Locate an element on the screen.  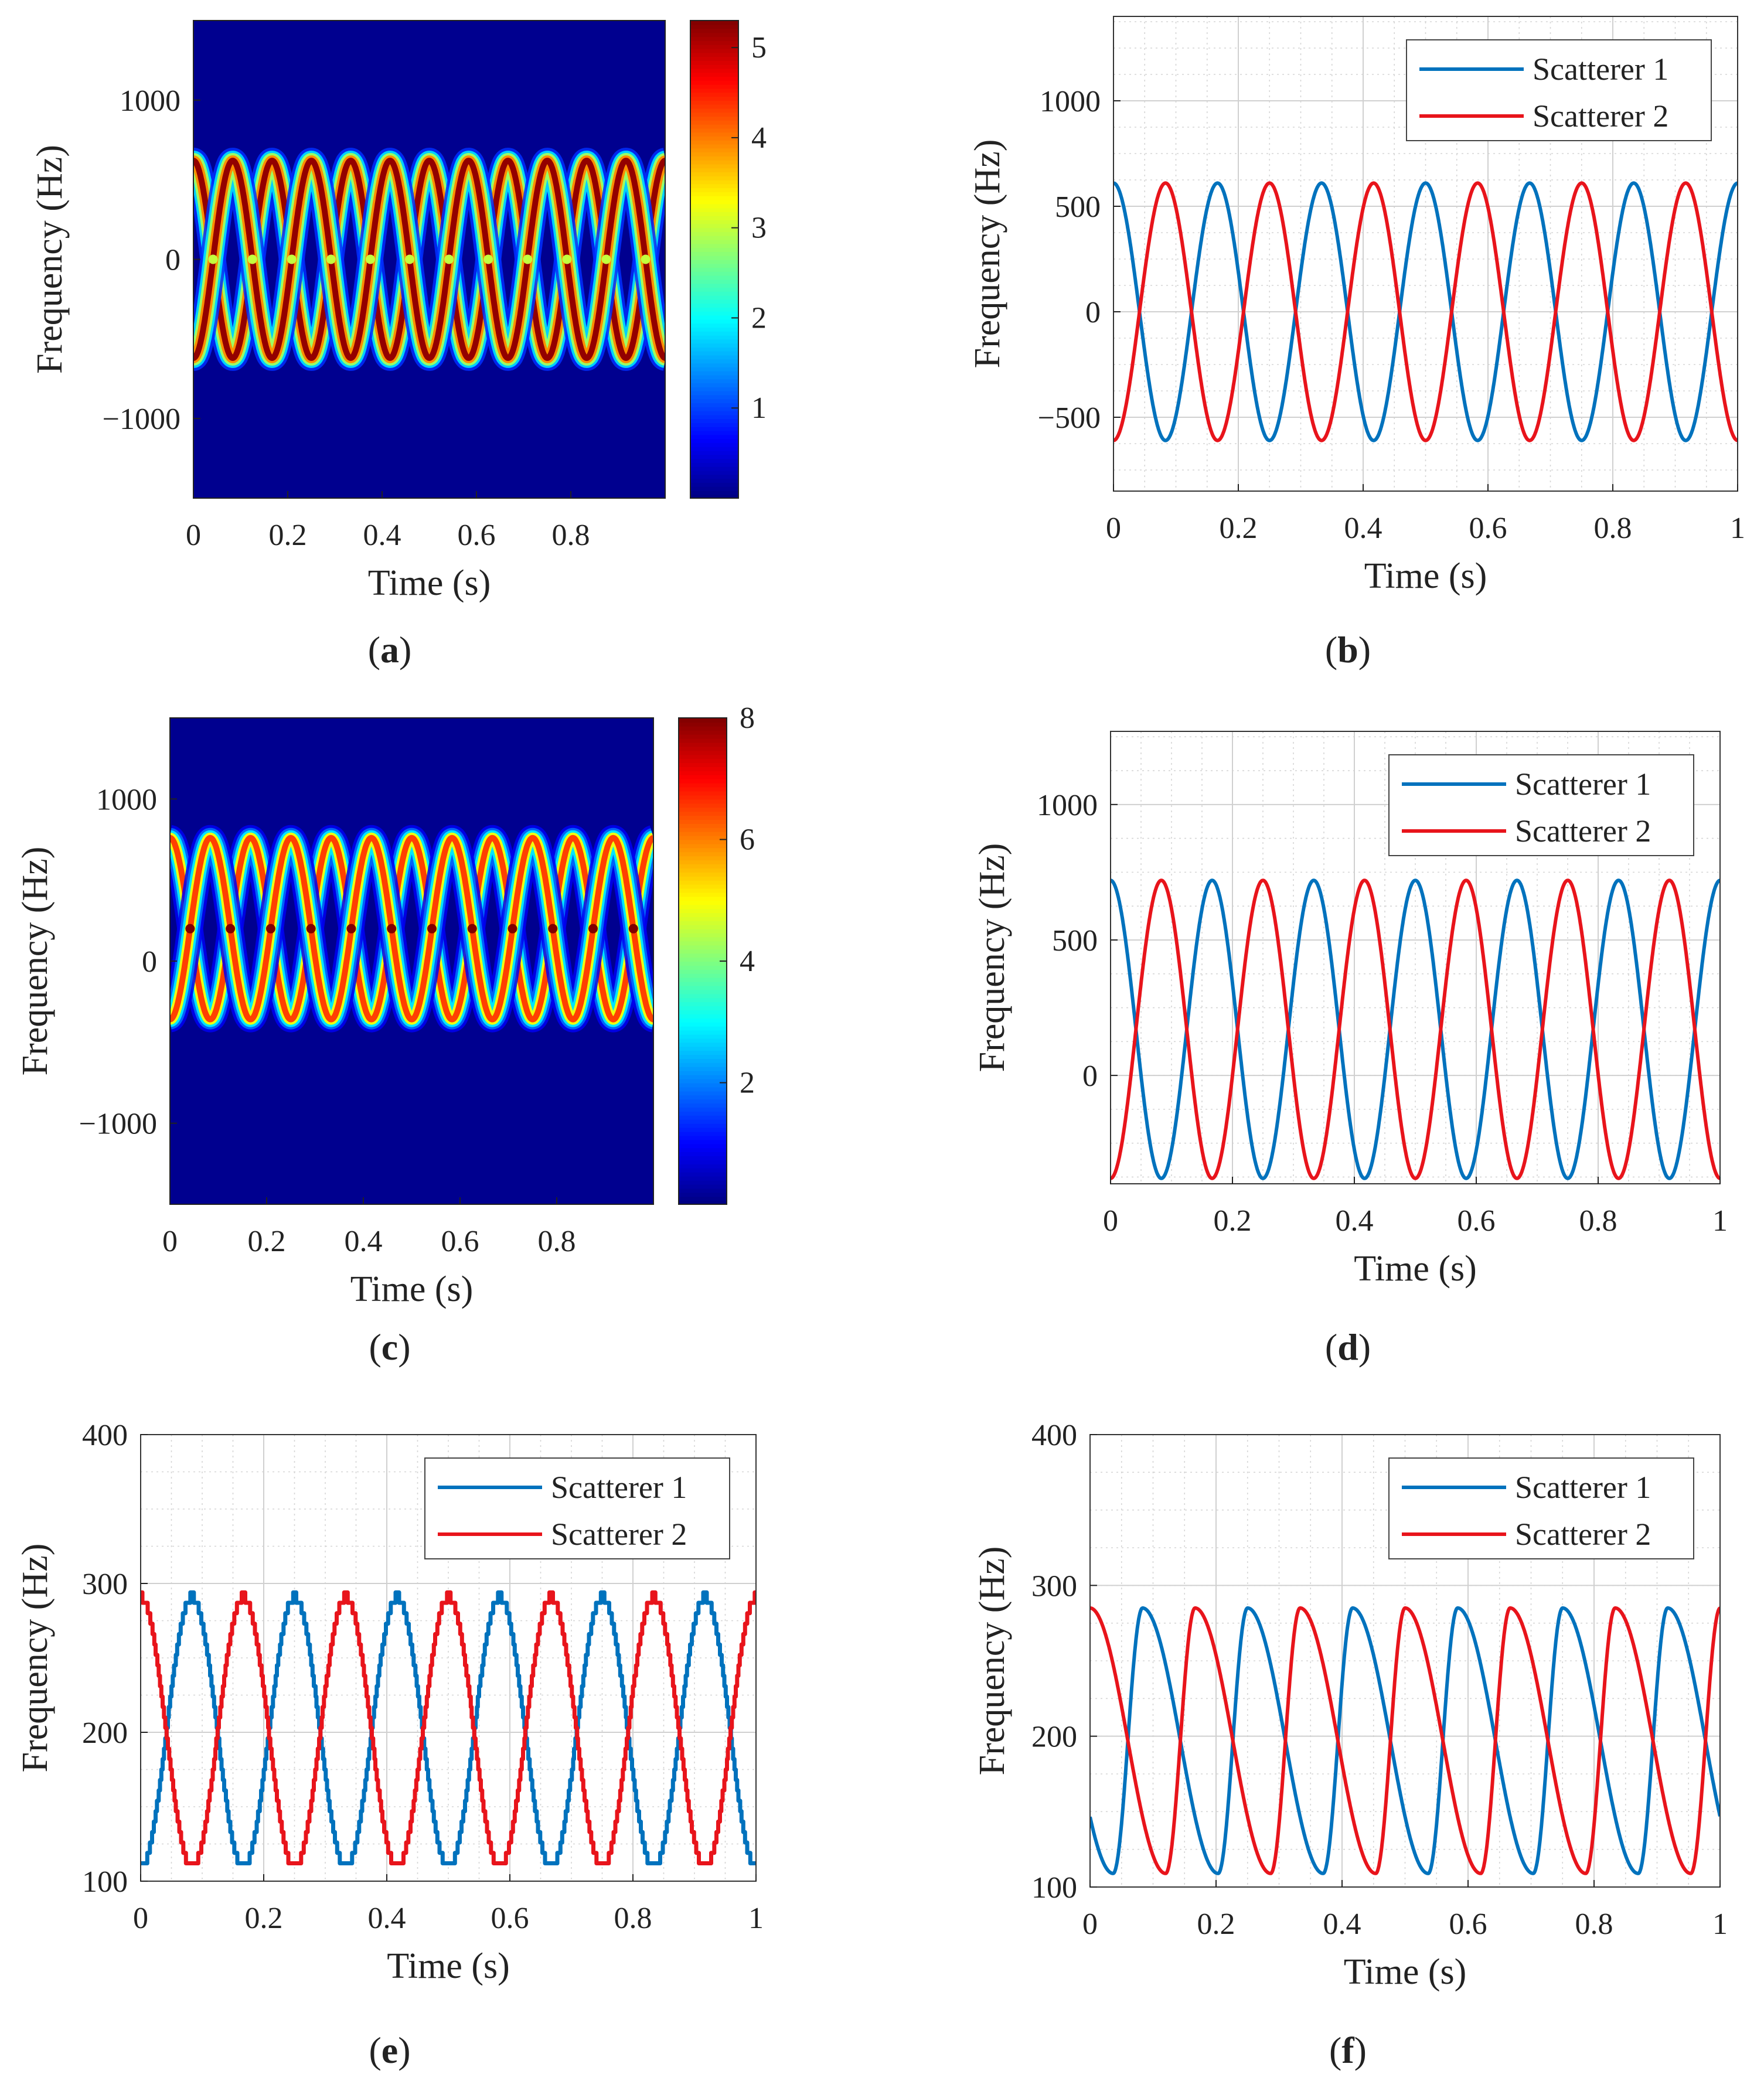
colorbar-tick-label: 1 is located at coordinates (759, 408).